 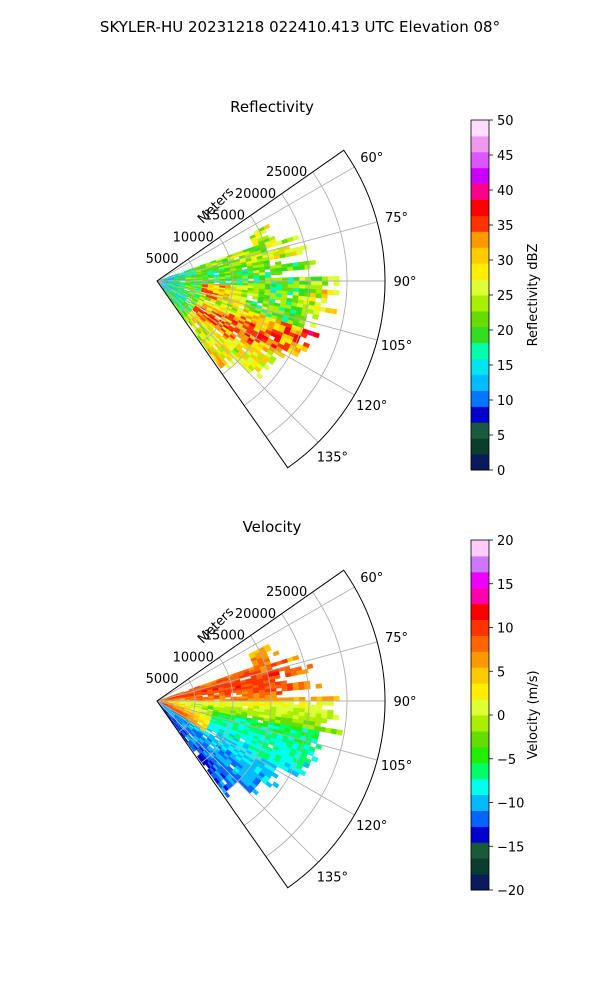 I want to click on colorbar-label: Reflectivity dBZ, so click(x=533, y=295).